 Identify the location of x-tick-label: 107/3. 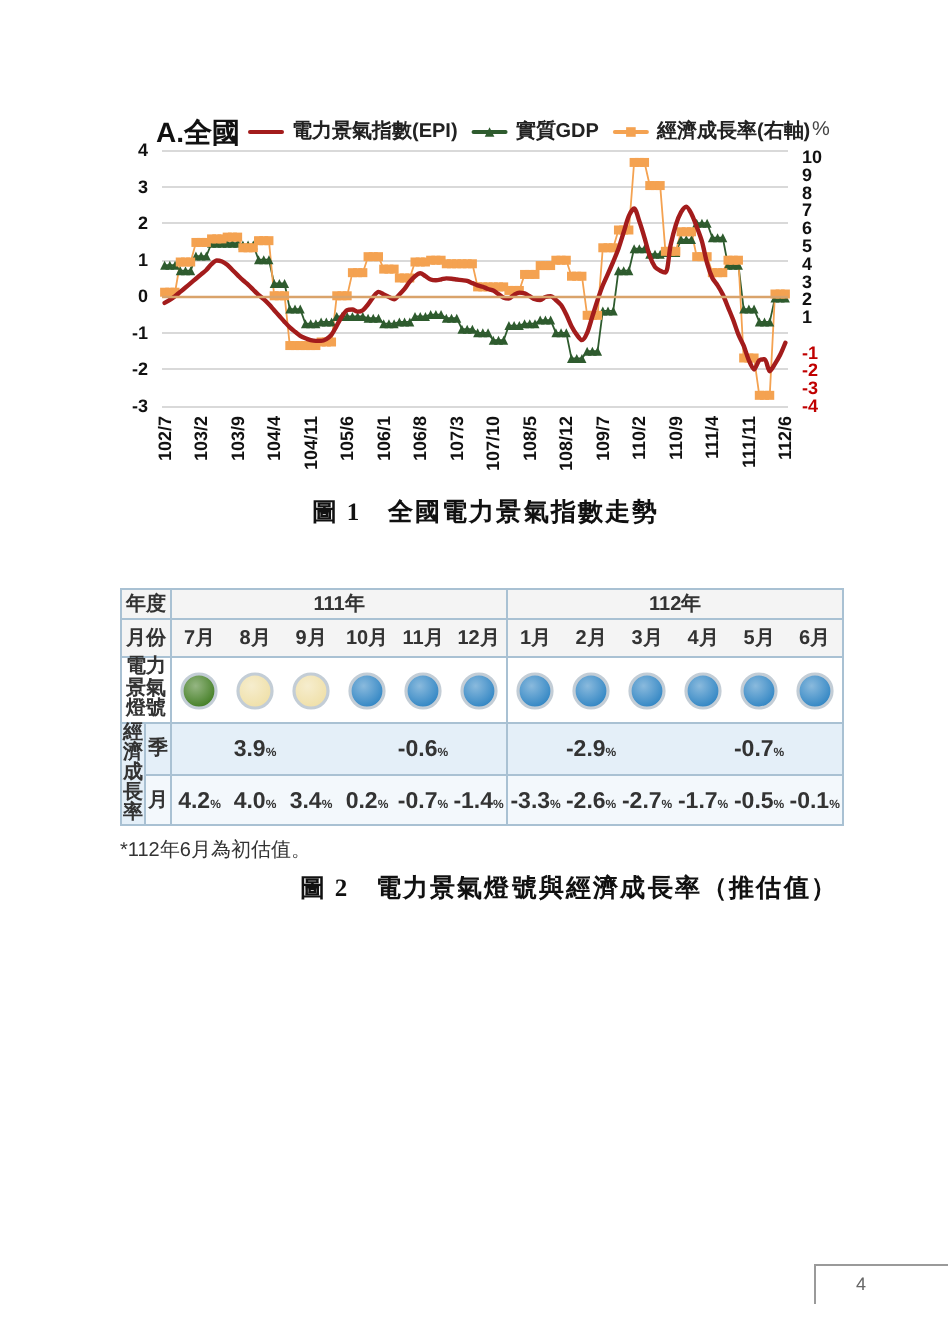
(456, 439).